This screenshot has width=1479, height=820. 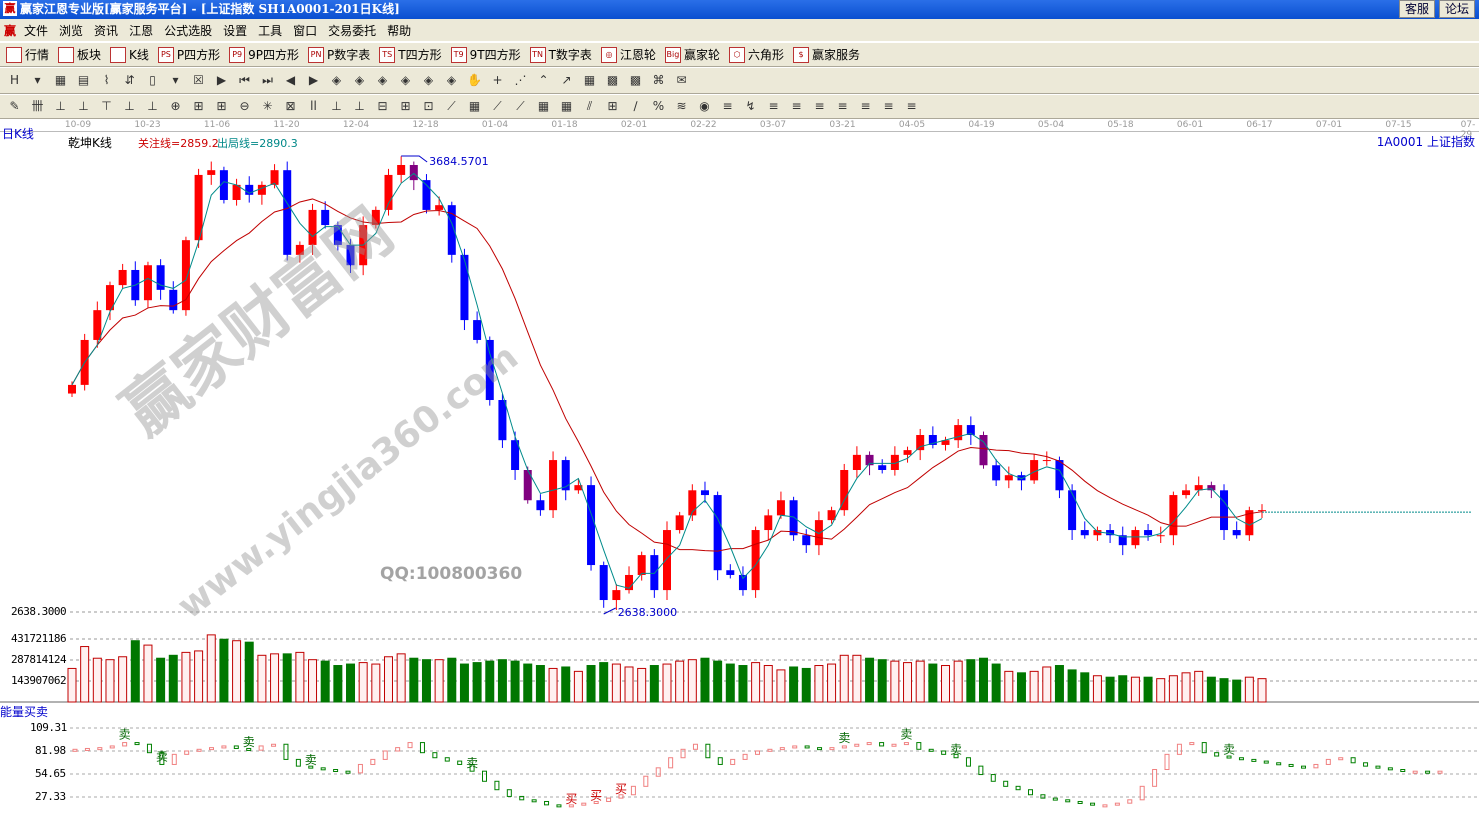 What do you see at coordinates (14, 80) in the screenshot?
I see `tool-icon: H` at bounding box center [14, 80].